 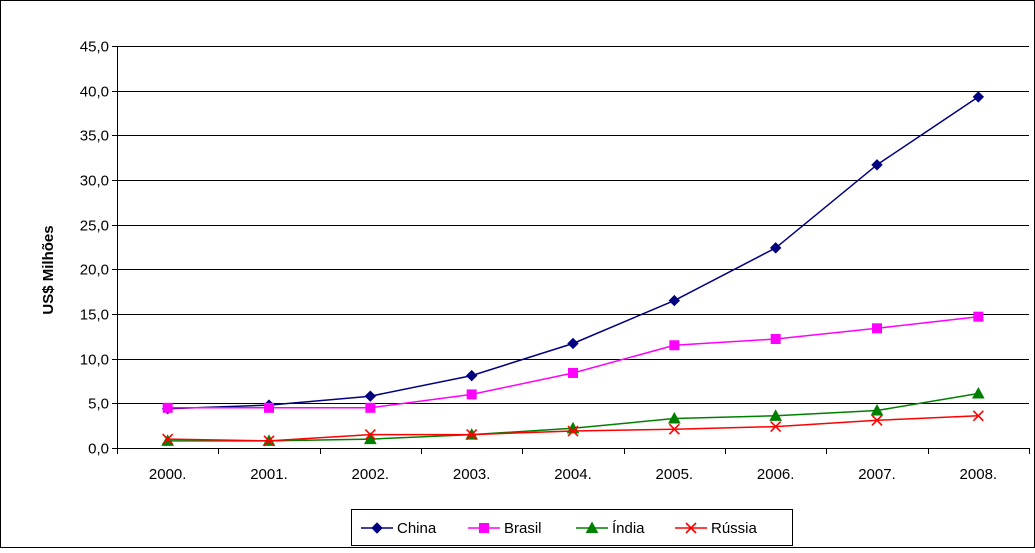 What do you see at coordinates (610, 528) in the screenshot?
I see `legend-item-india: Índia` at bounding box center [610, 528].